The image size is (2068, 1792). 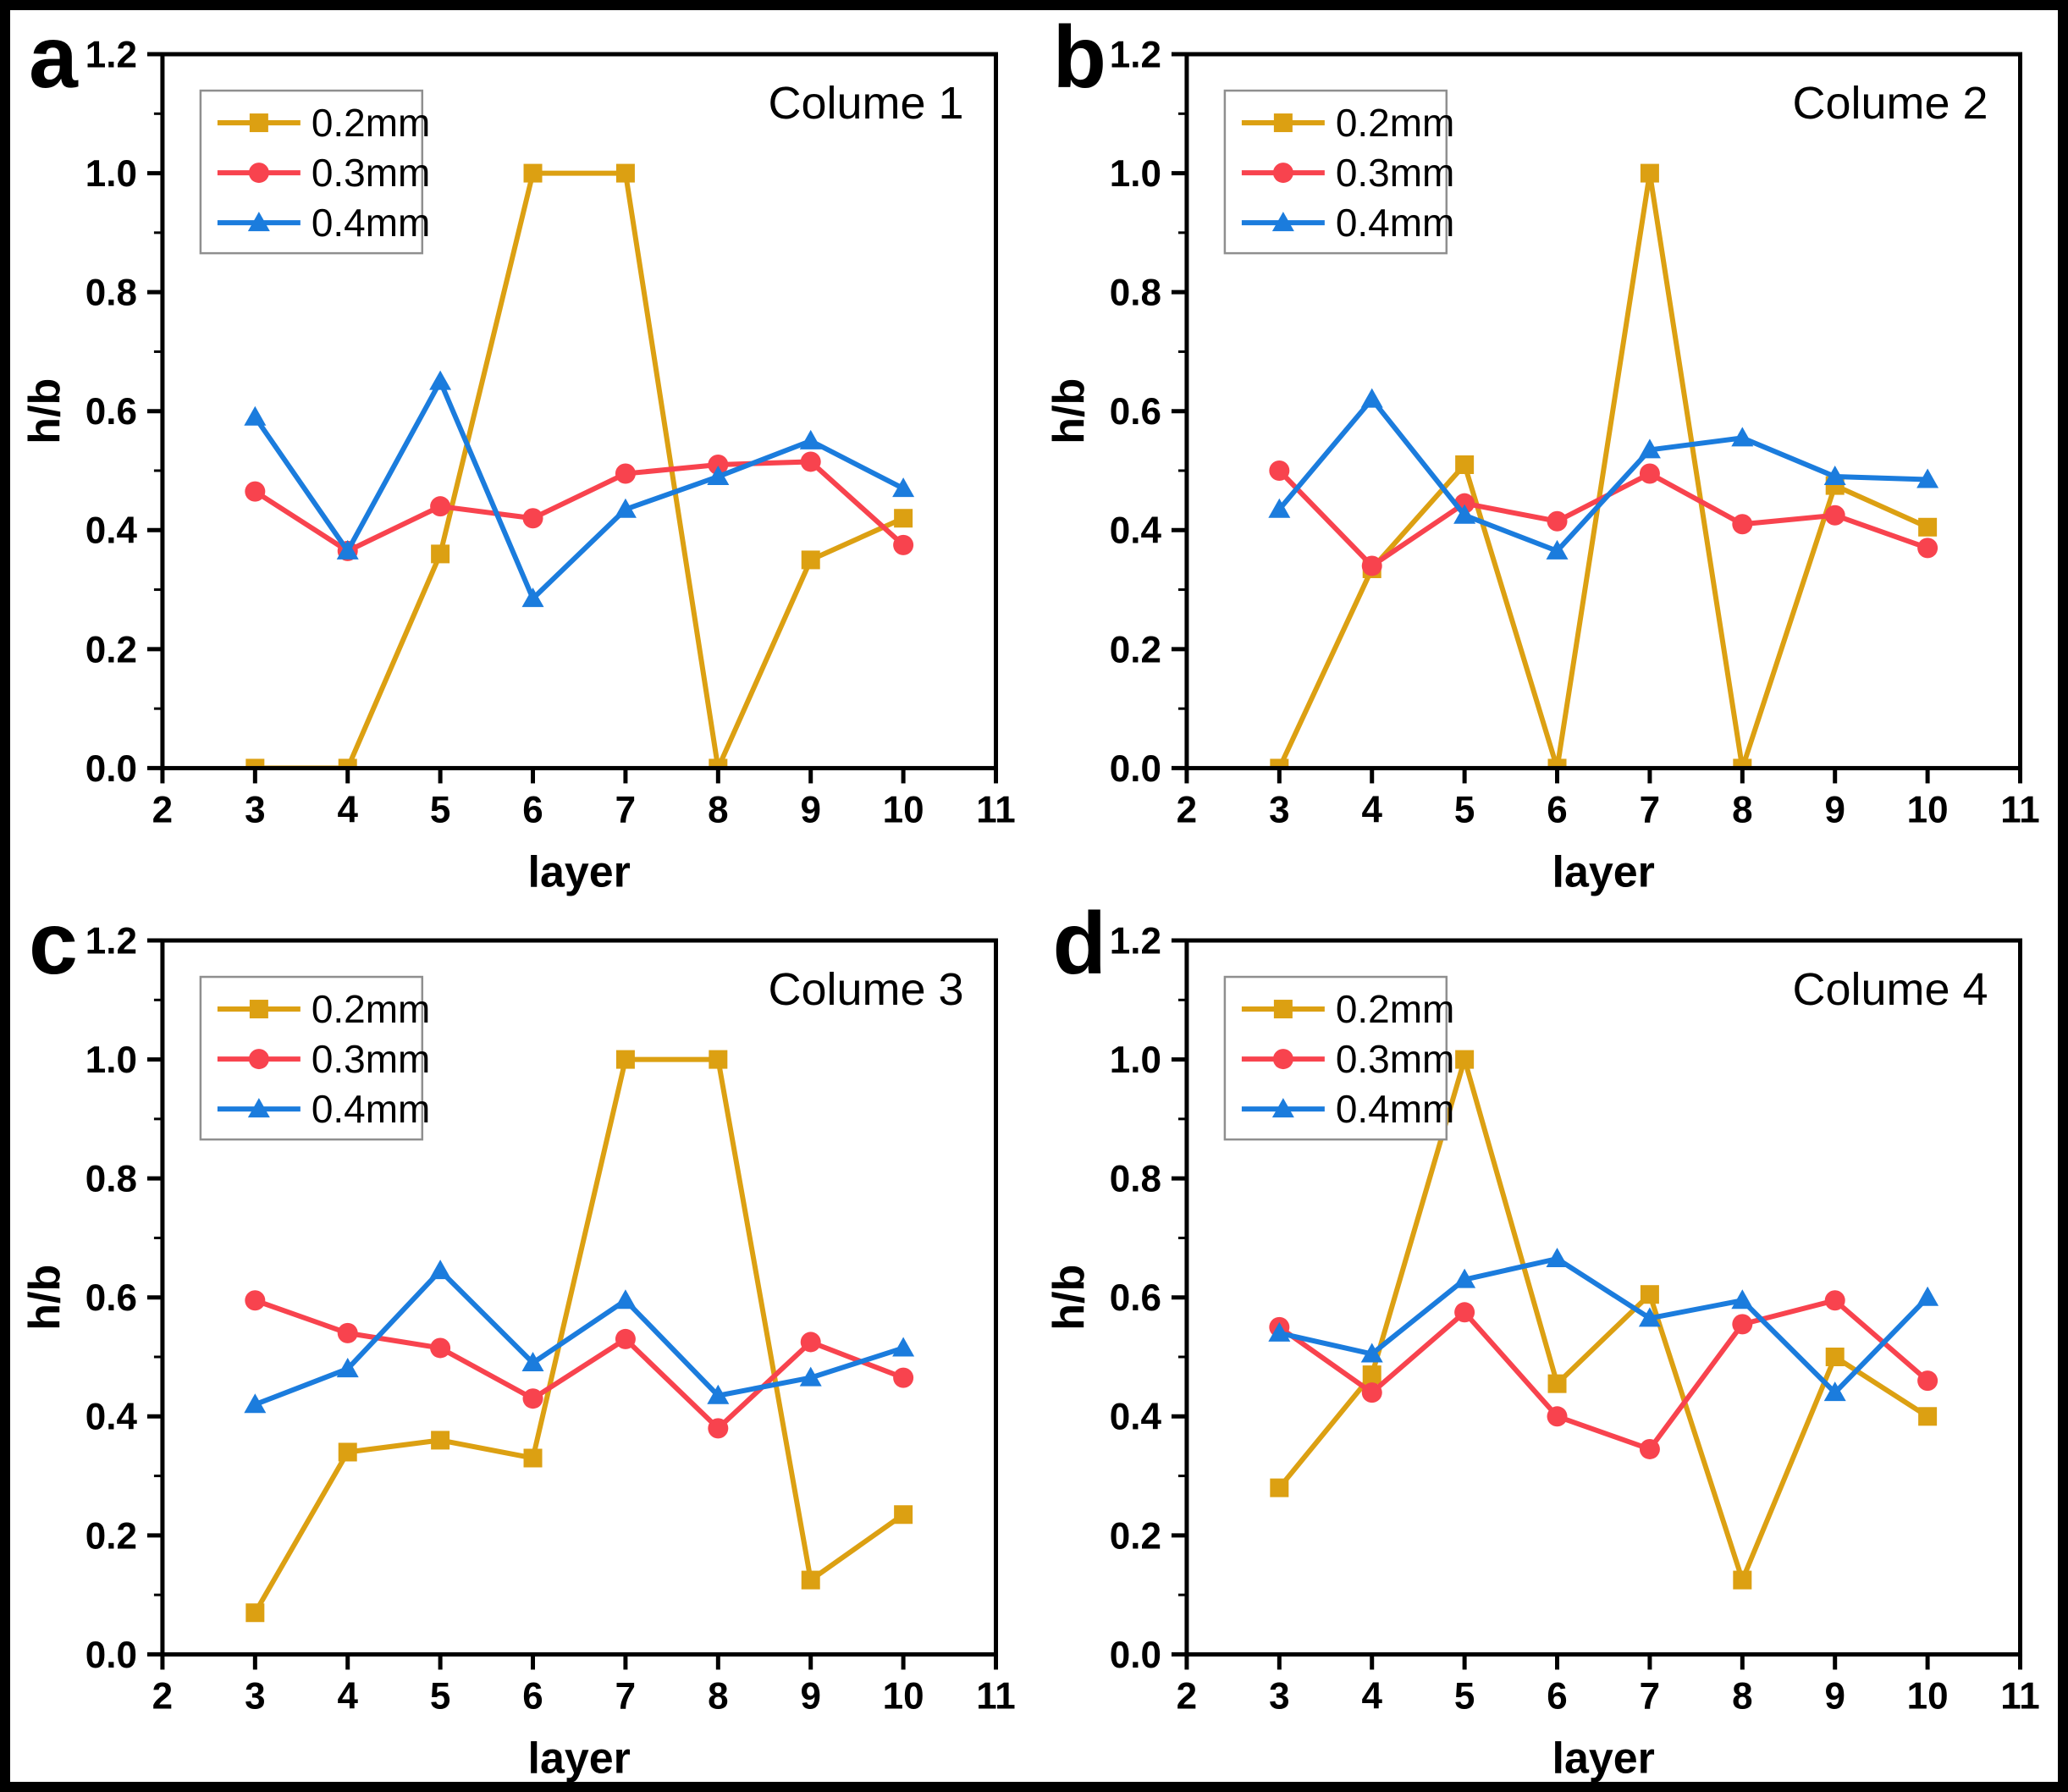 I want to click on x-axis-tick-label: 6, so click(x=1557, y=809).